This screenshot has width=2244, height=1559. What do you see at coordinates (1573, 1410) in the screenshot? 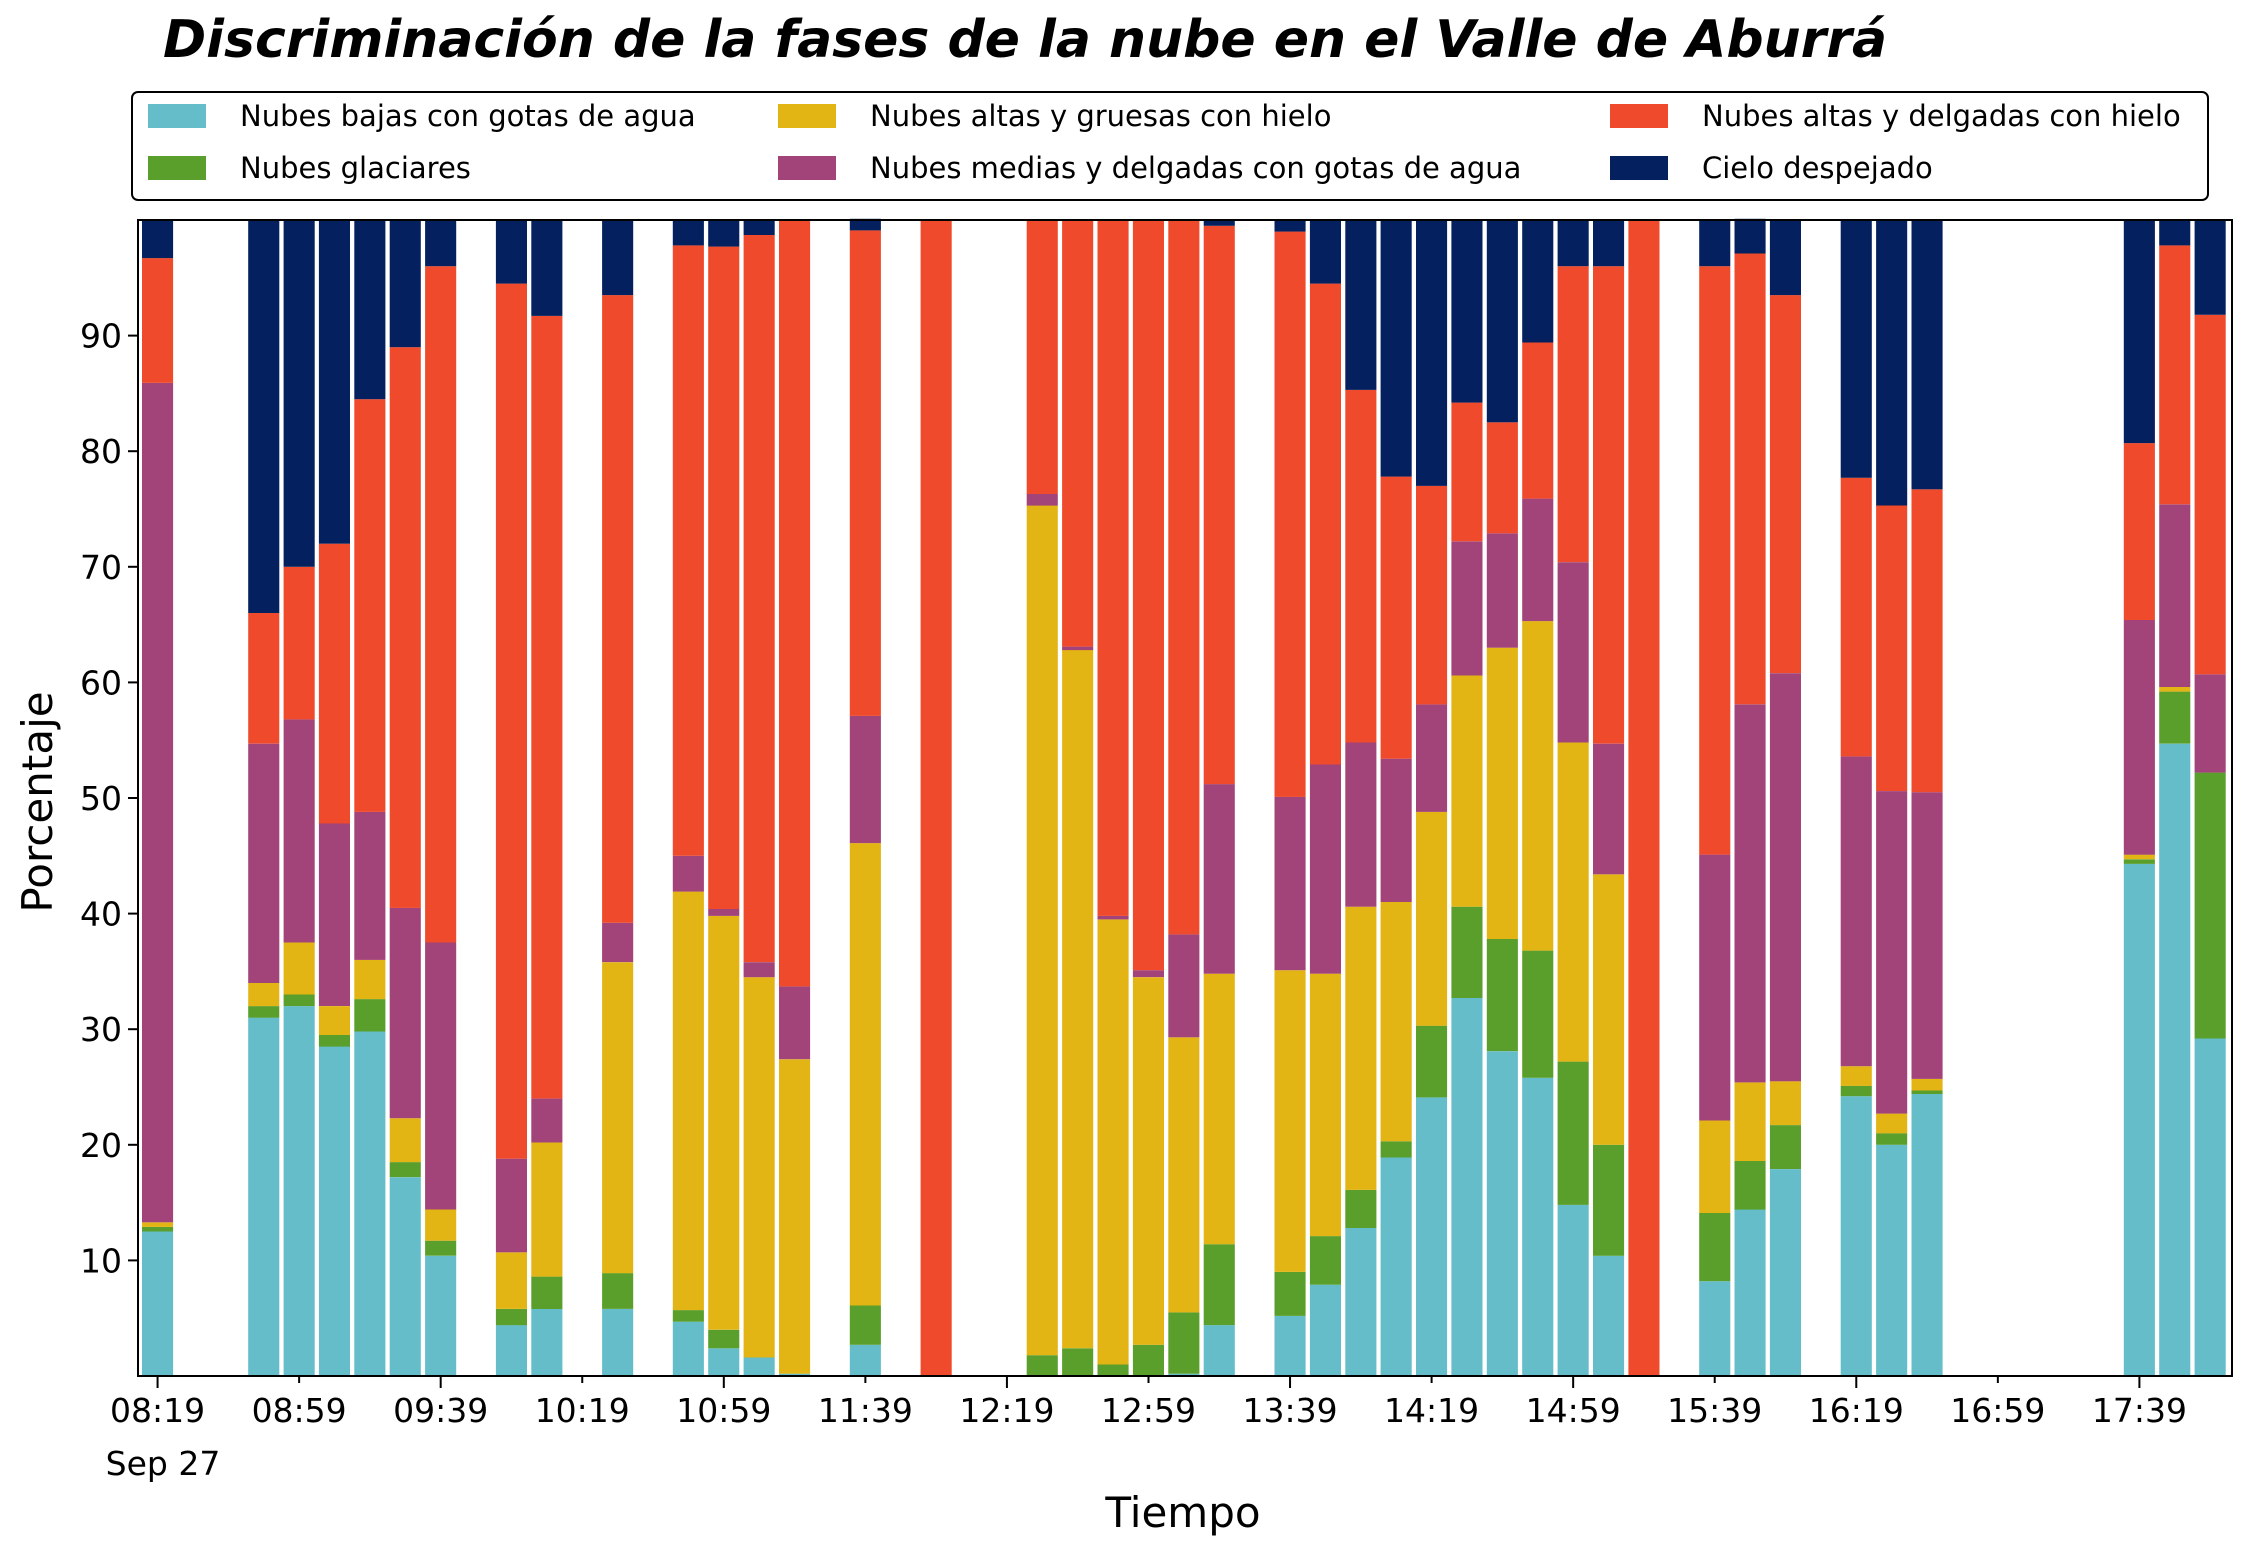
I see `x-tick-label: 14:59` at bounding box center [1573, 1410].